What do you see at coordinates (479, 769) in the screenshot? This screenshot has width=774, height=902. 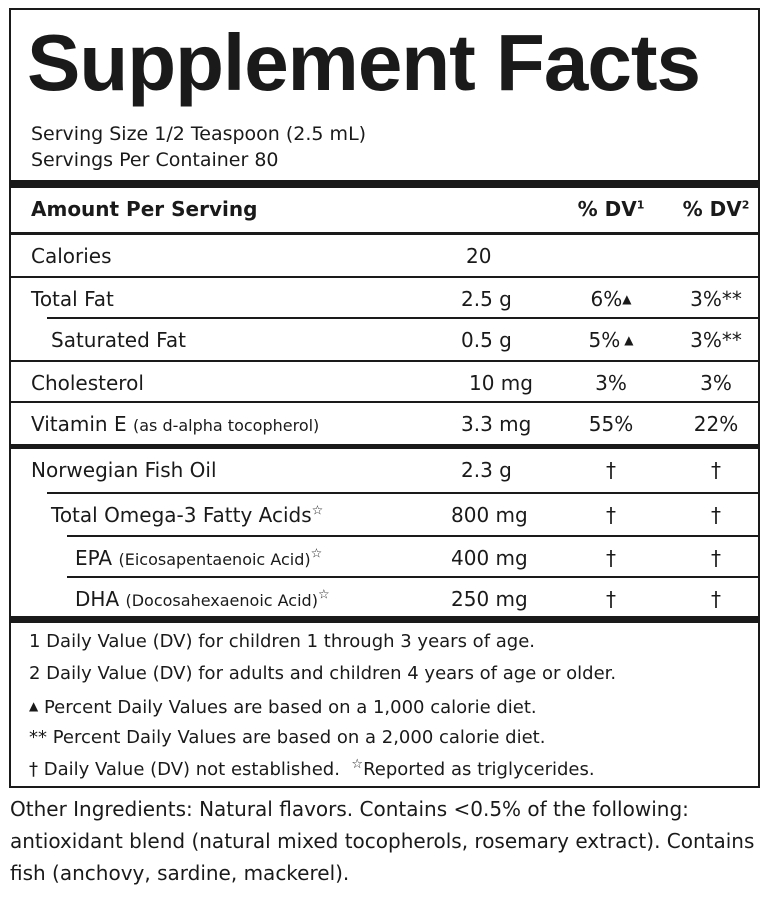 I see `footnote-5-text-b: Reported as triglycerides.` at bounding box center [479, 769].